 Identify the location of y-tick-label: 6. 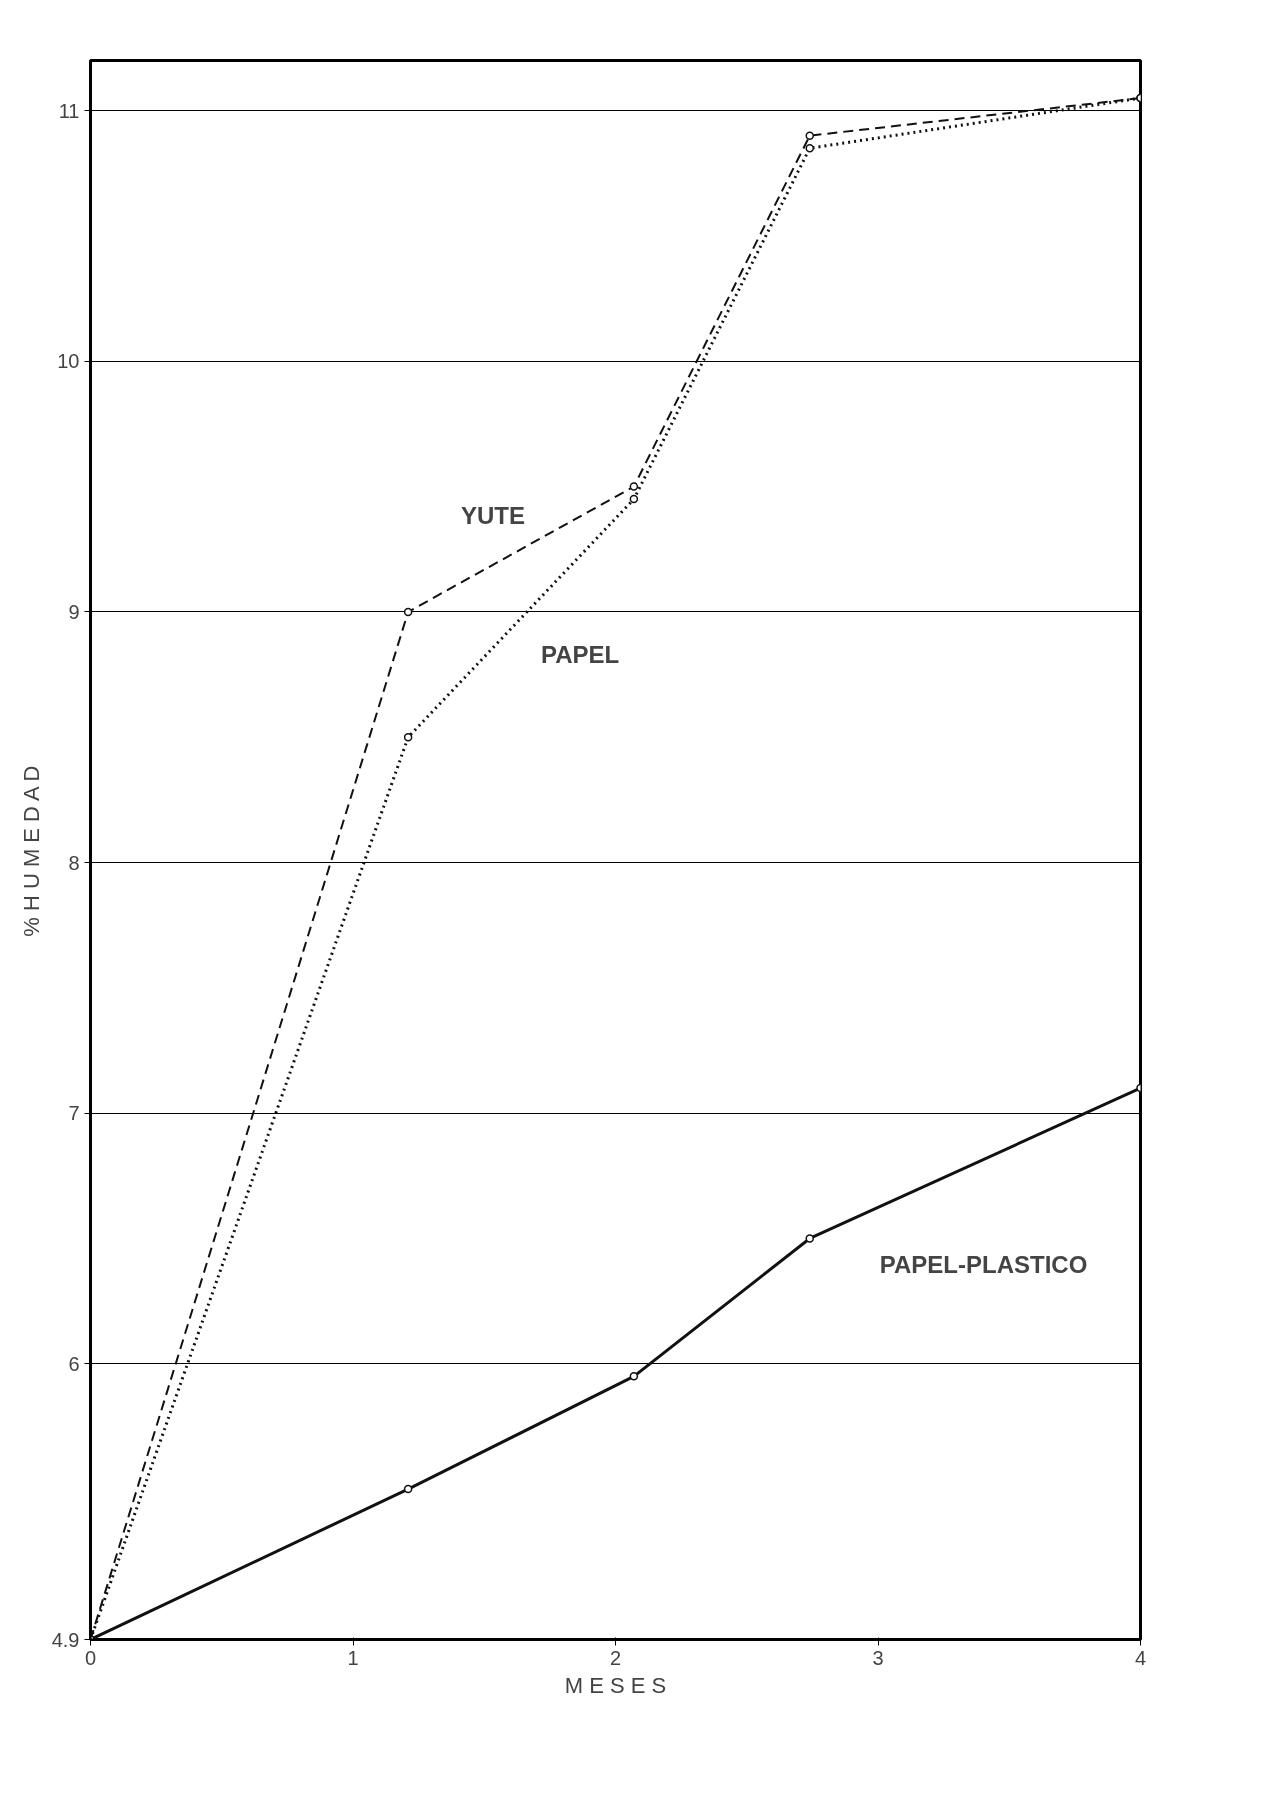
(74, 1363).